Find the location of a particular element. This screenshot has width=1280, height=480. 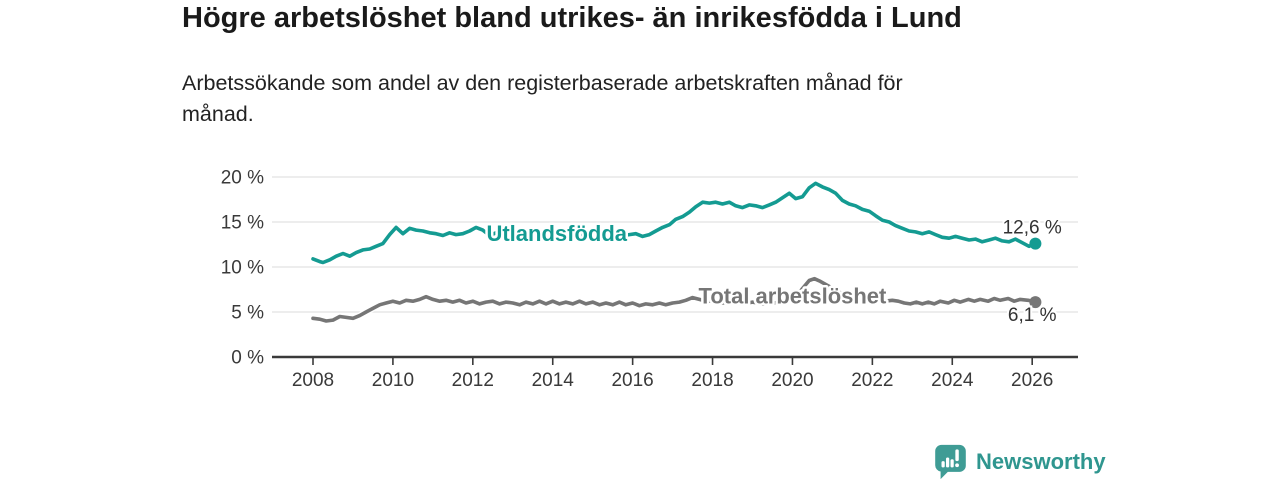

x-tick-label: 2024 is located at coordinates (952, 380).